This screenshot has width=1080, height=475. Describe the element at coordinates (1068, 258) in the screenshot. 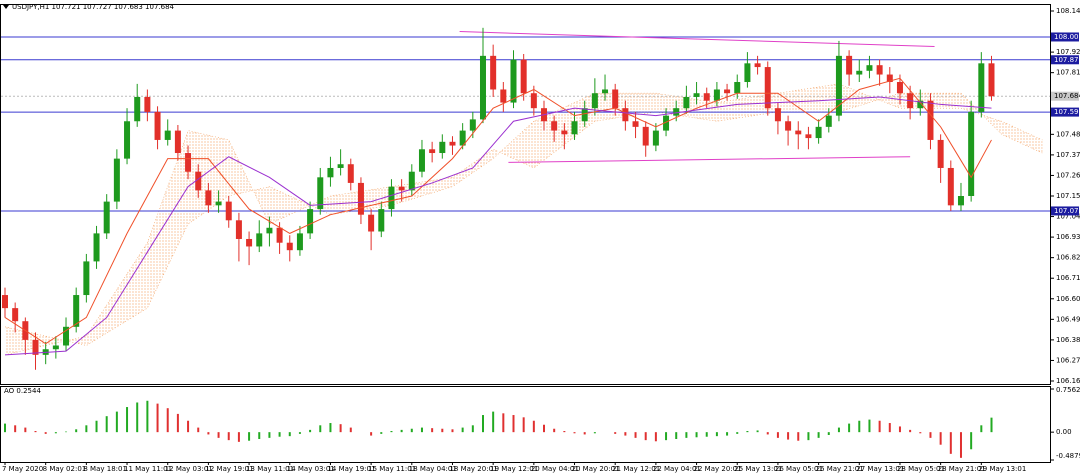

I see `y-tick-label: 106.820` at that location.